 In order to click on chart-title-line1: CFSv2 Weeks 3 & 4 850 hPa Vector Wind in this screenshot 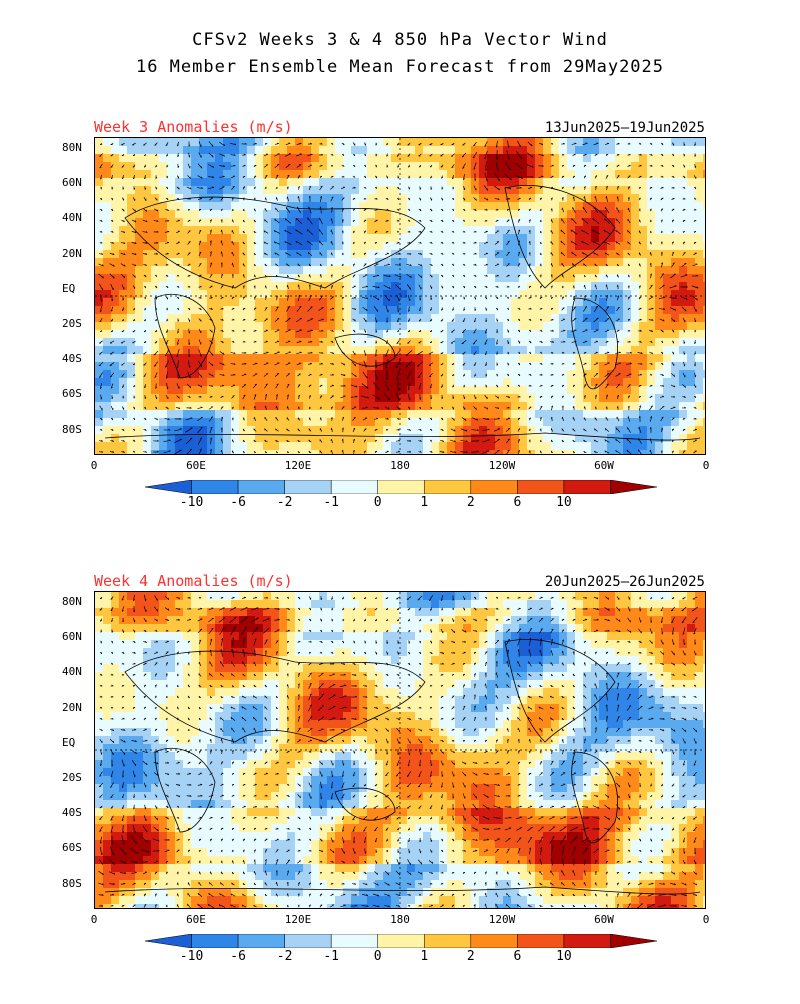, I will do `click(400, 40)`.